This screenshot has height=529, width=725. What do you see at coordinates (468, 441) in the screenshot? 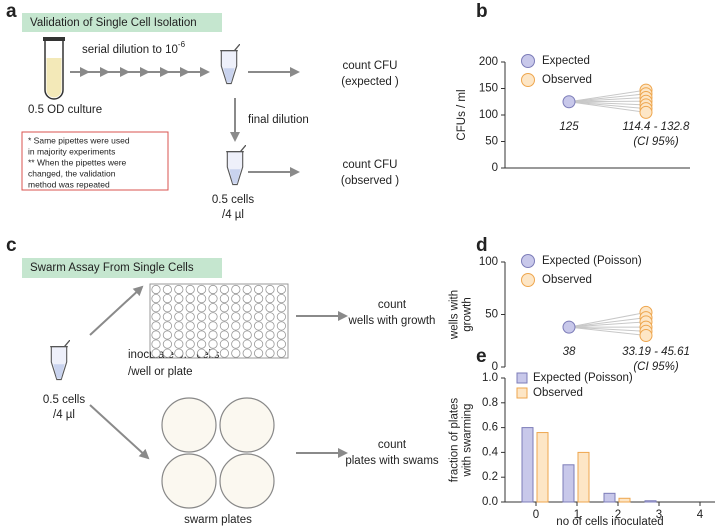
I see `y-axis-label: with swarming` at bounding box center [468, 441].